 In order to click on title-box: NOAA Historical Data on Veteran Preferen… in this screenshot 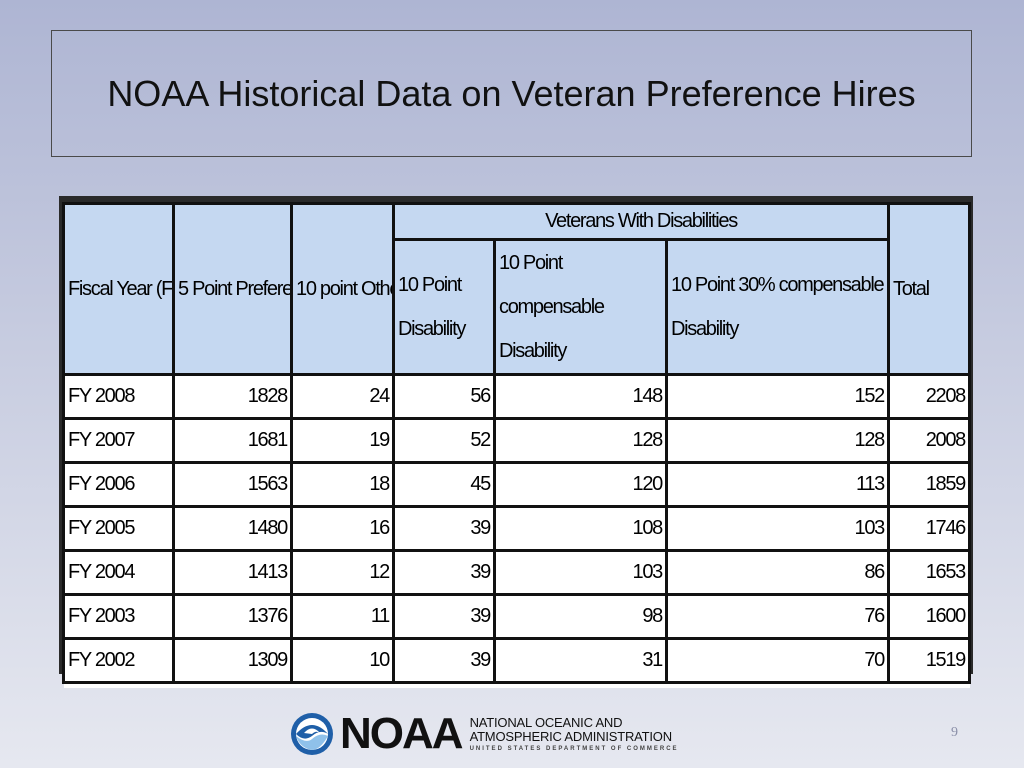, I will do `click(511, 93)`.